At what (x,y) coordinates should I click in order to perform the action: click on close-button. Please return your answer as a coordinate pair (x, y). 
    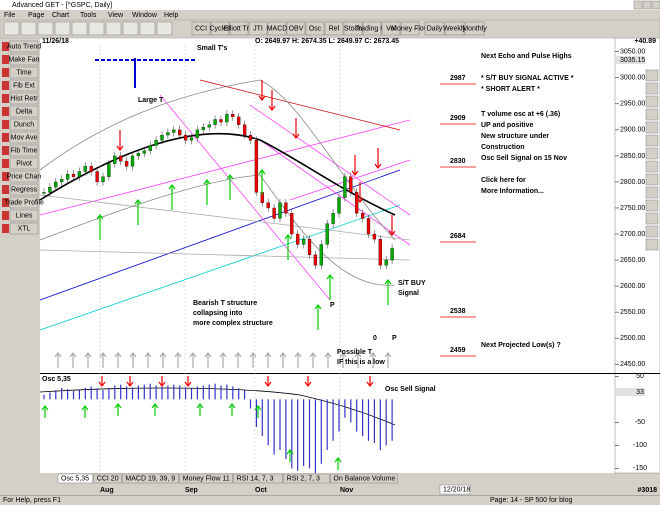
    Looking at the image, I should click on (655, 5).